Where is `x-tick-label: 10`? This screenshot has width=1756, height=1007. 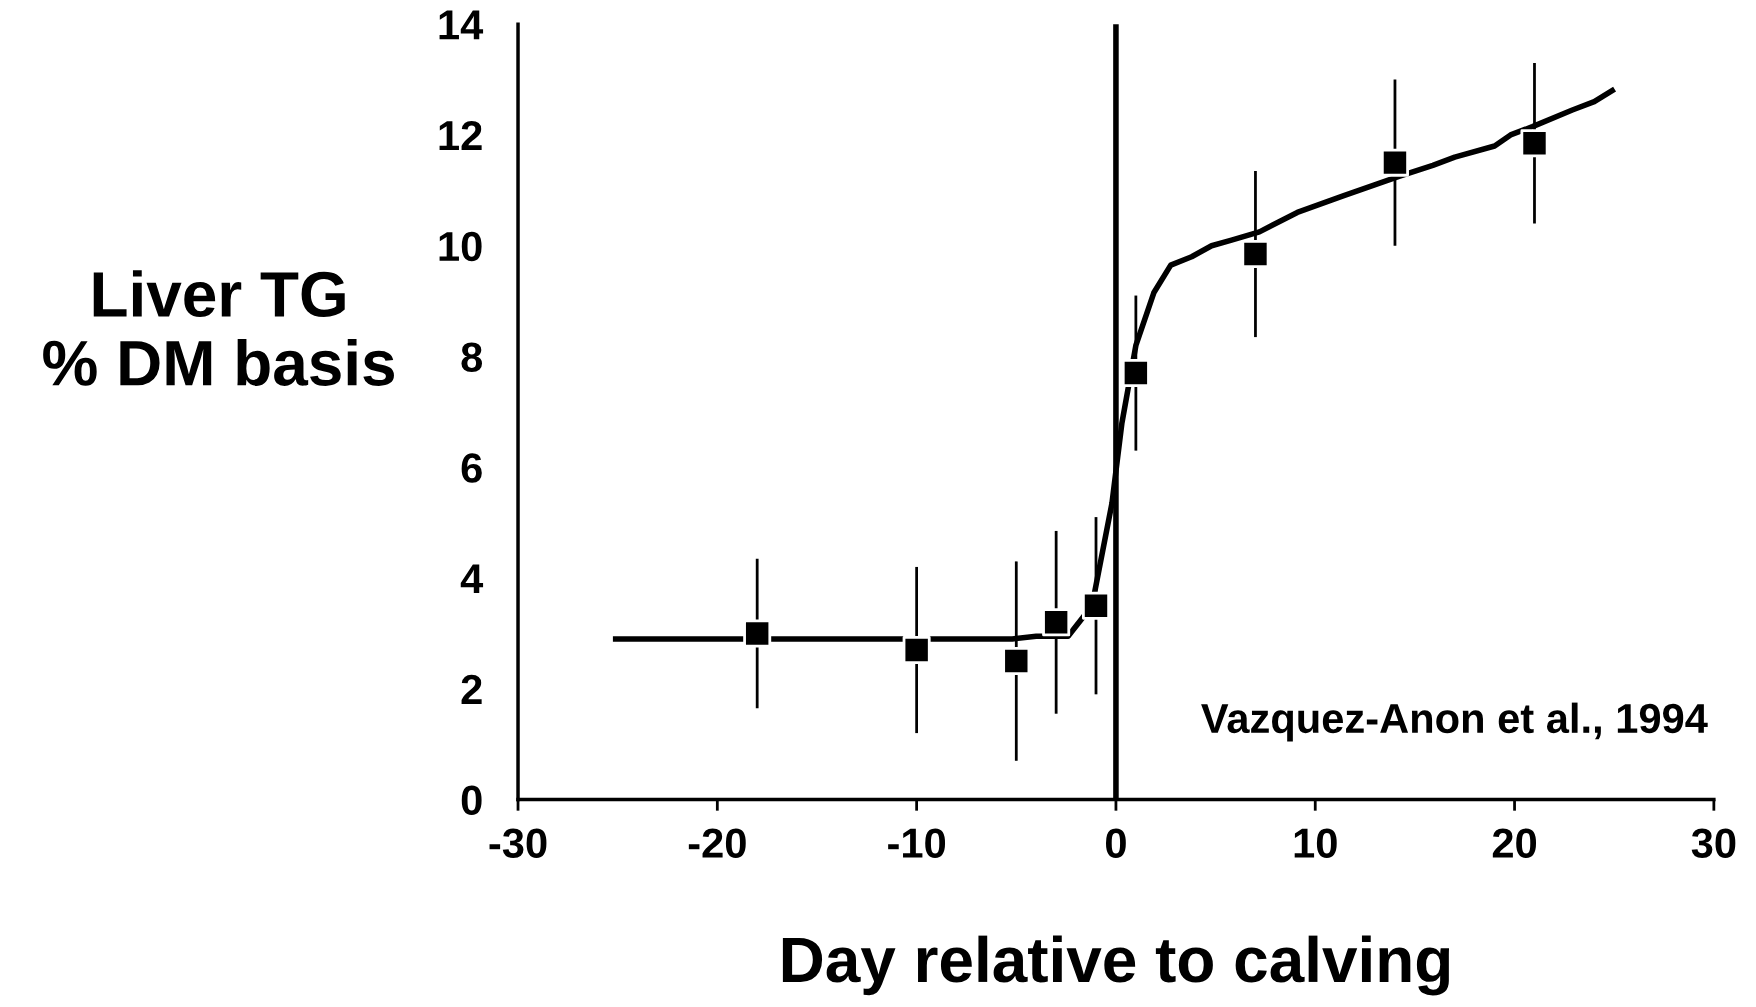
x-tick-label: 10 is located at coordinates (1315, 843).